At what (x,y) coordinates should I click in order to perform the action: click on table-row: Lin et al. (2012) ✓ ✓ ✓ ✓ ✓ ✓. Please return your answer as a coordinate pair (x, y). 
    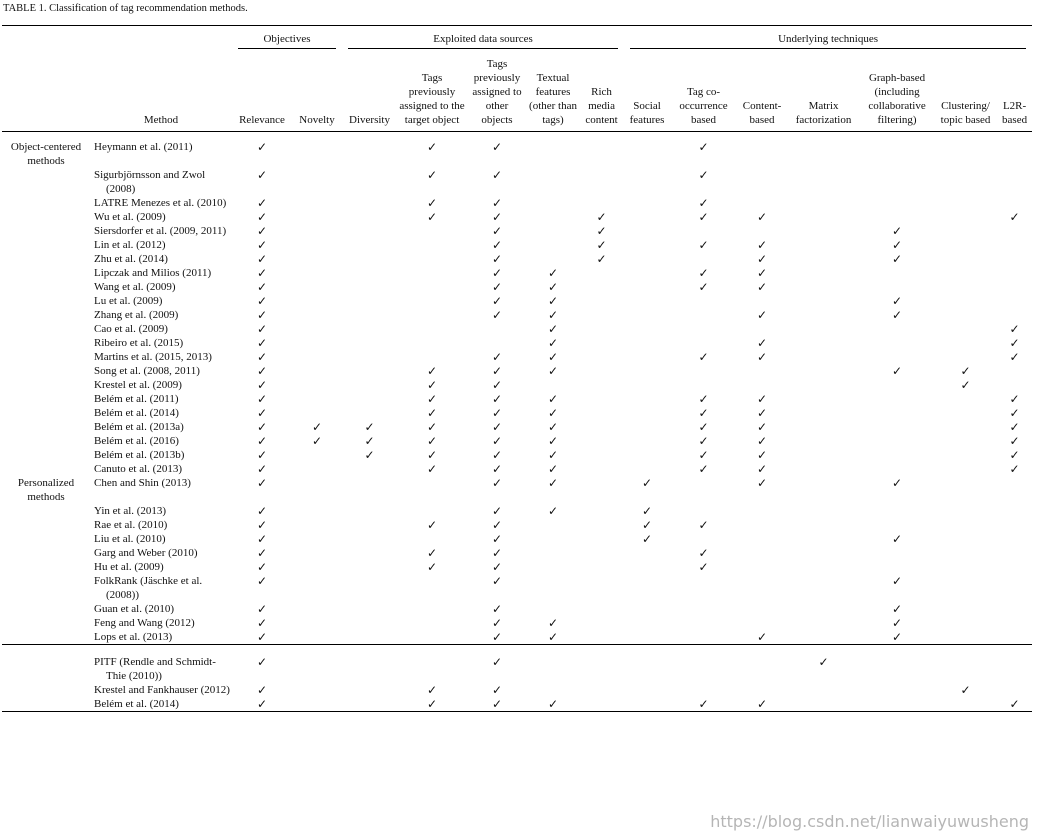
    Looking at the image, I should click on (517, 245).